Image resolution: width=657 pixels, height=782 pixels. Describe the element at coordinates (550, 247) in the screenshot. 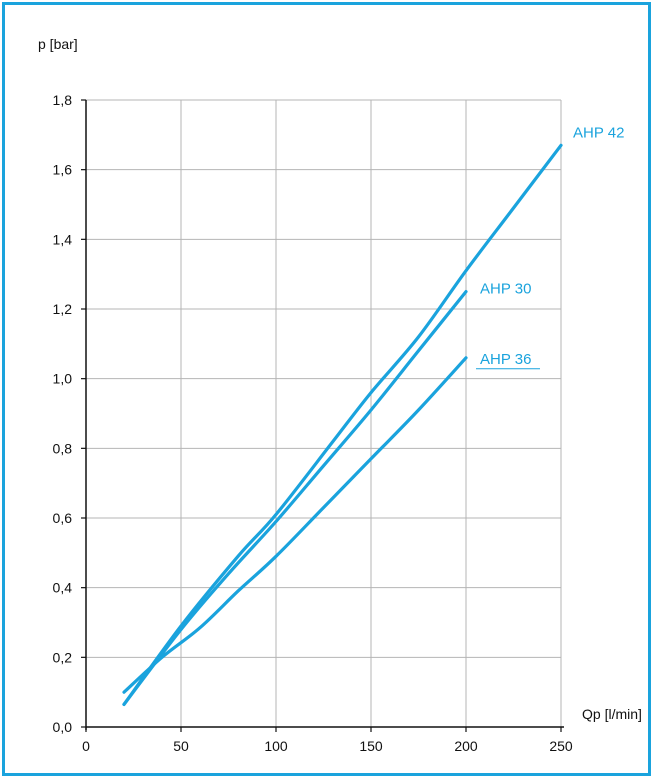

I see `series-labels: AHP 42 AHP 30 AHP 36` at that location.